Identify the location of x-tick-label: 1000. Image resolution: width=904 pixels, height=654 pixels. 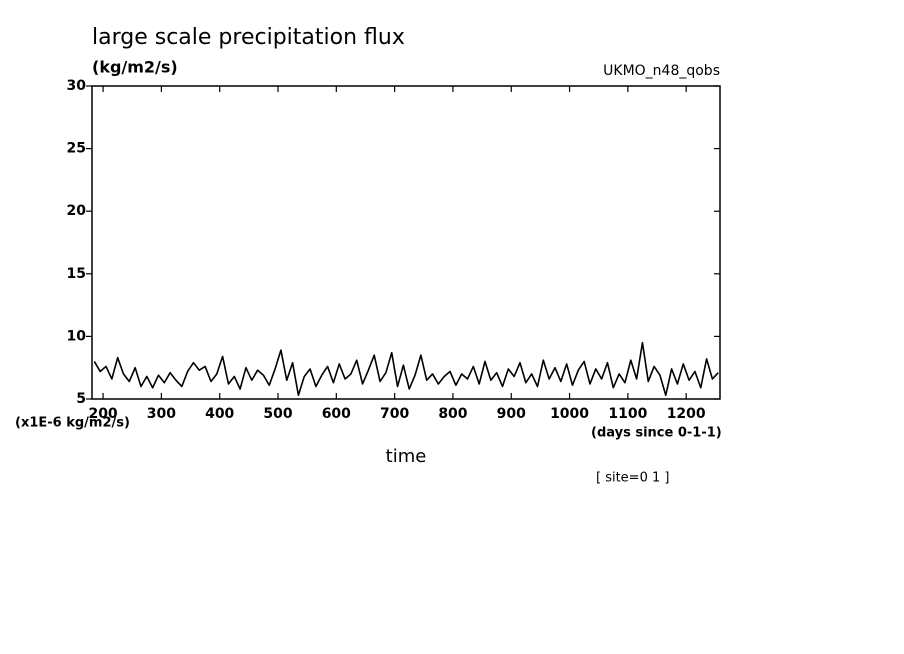
(569, 414).